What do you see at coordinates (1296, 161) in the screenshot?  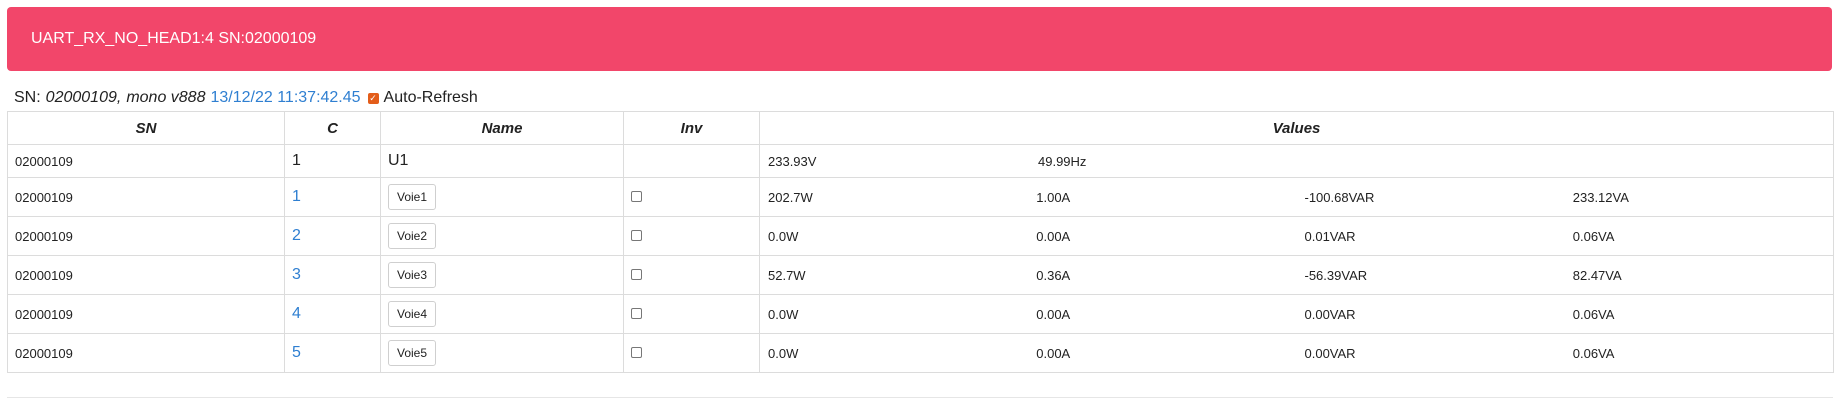 I see `cell-values: 233.93V 49.99Hz` at bounding box center [1296, 161].